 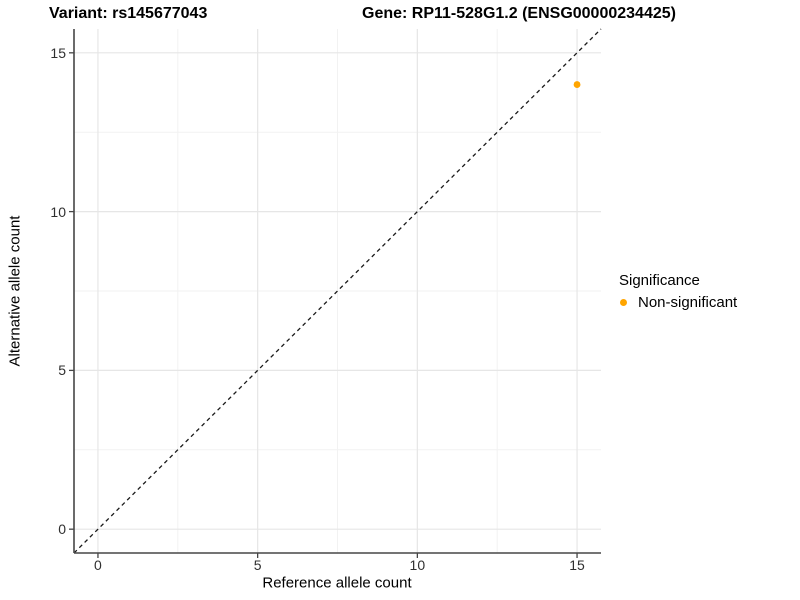 I want to click on y-tick-label: 10, so click(x=58, y=211).